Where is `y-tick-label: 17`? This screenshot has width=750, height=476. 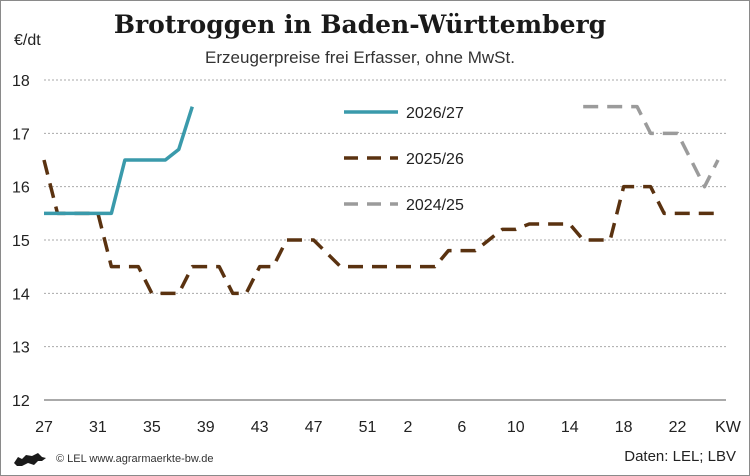 y-tick-label: 17 is located at coordinates (21, 134).